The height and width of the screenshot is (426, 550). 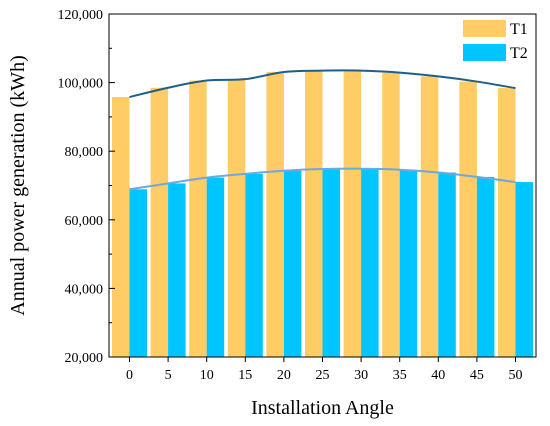 I want to click on legend-label-t2: T2, so click(x=519, y=53).